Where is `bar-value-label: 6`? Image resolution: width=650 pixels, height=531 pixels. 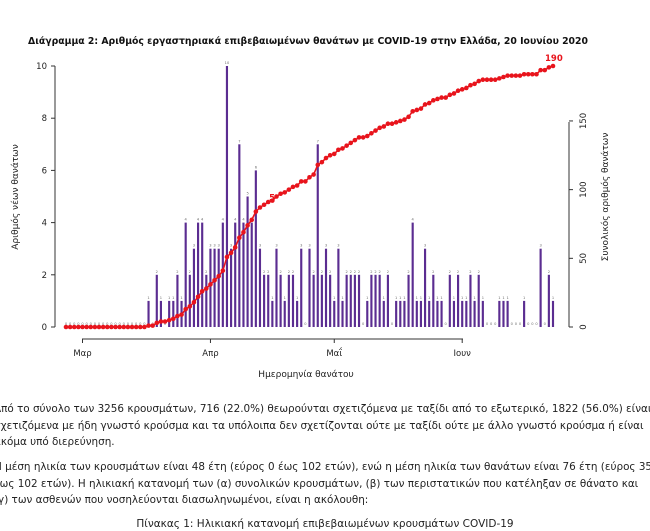 bar-value-label: 6 is located at coordinates (256, 167).